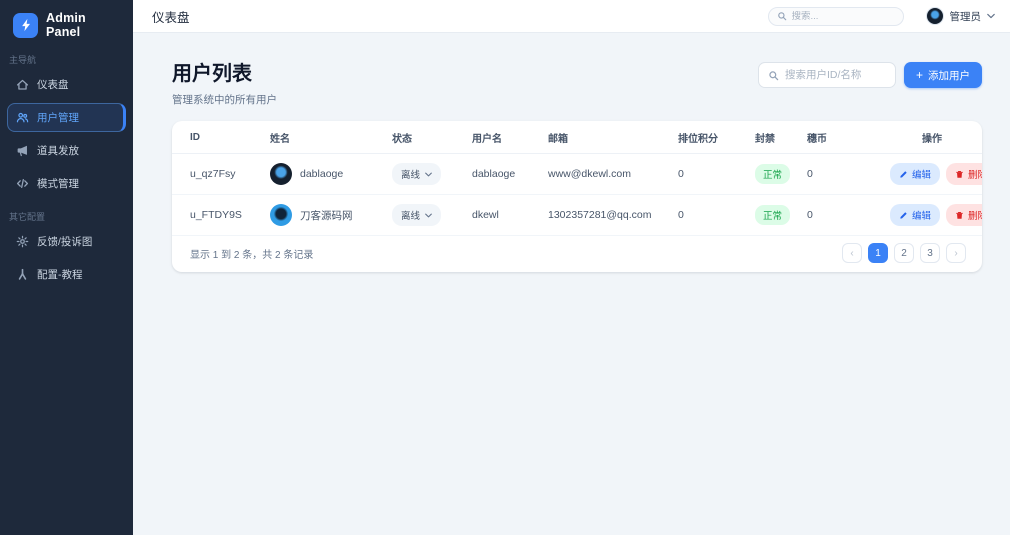  Describe the element at coordinates (577, 254) in the screenshot. I see `table-footer: 显示 1 到 2 条，共 2 条记录 ‹ 1 2 3 ›` at that location.